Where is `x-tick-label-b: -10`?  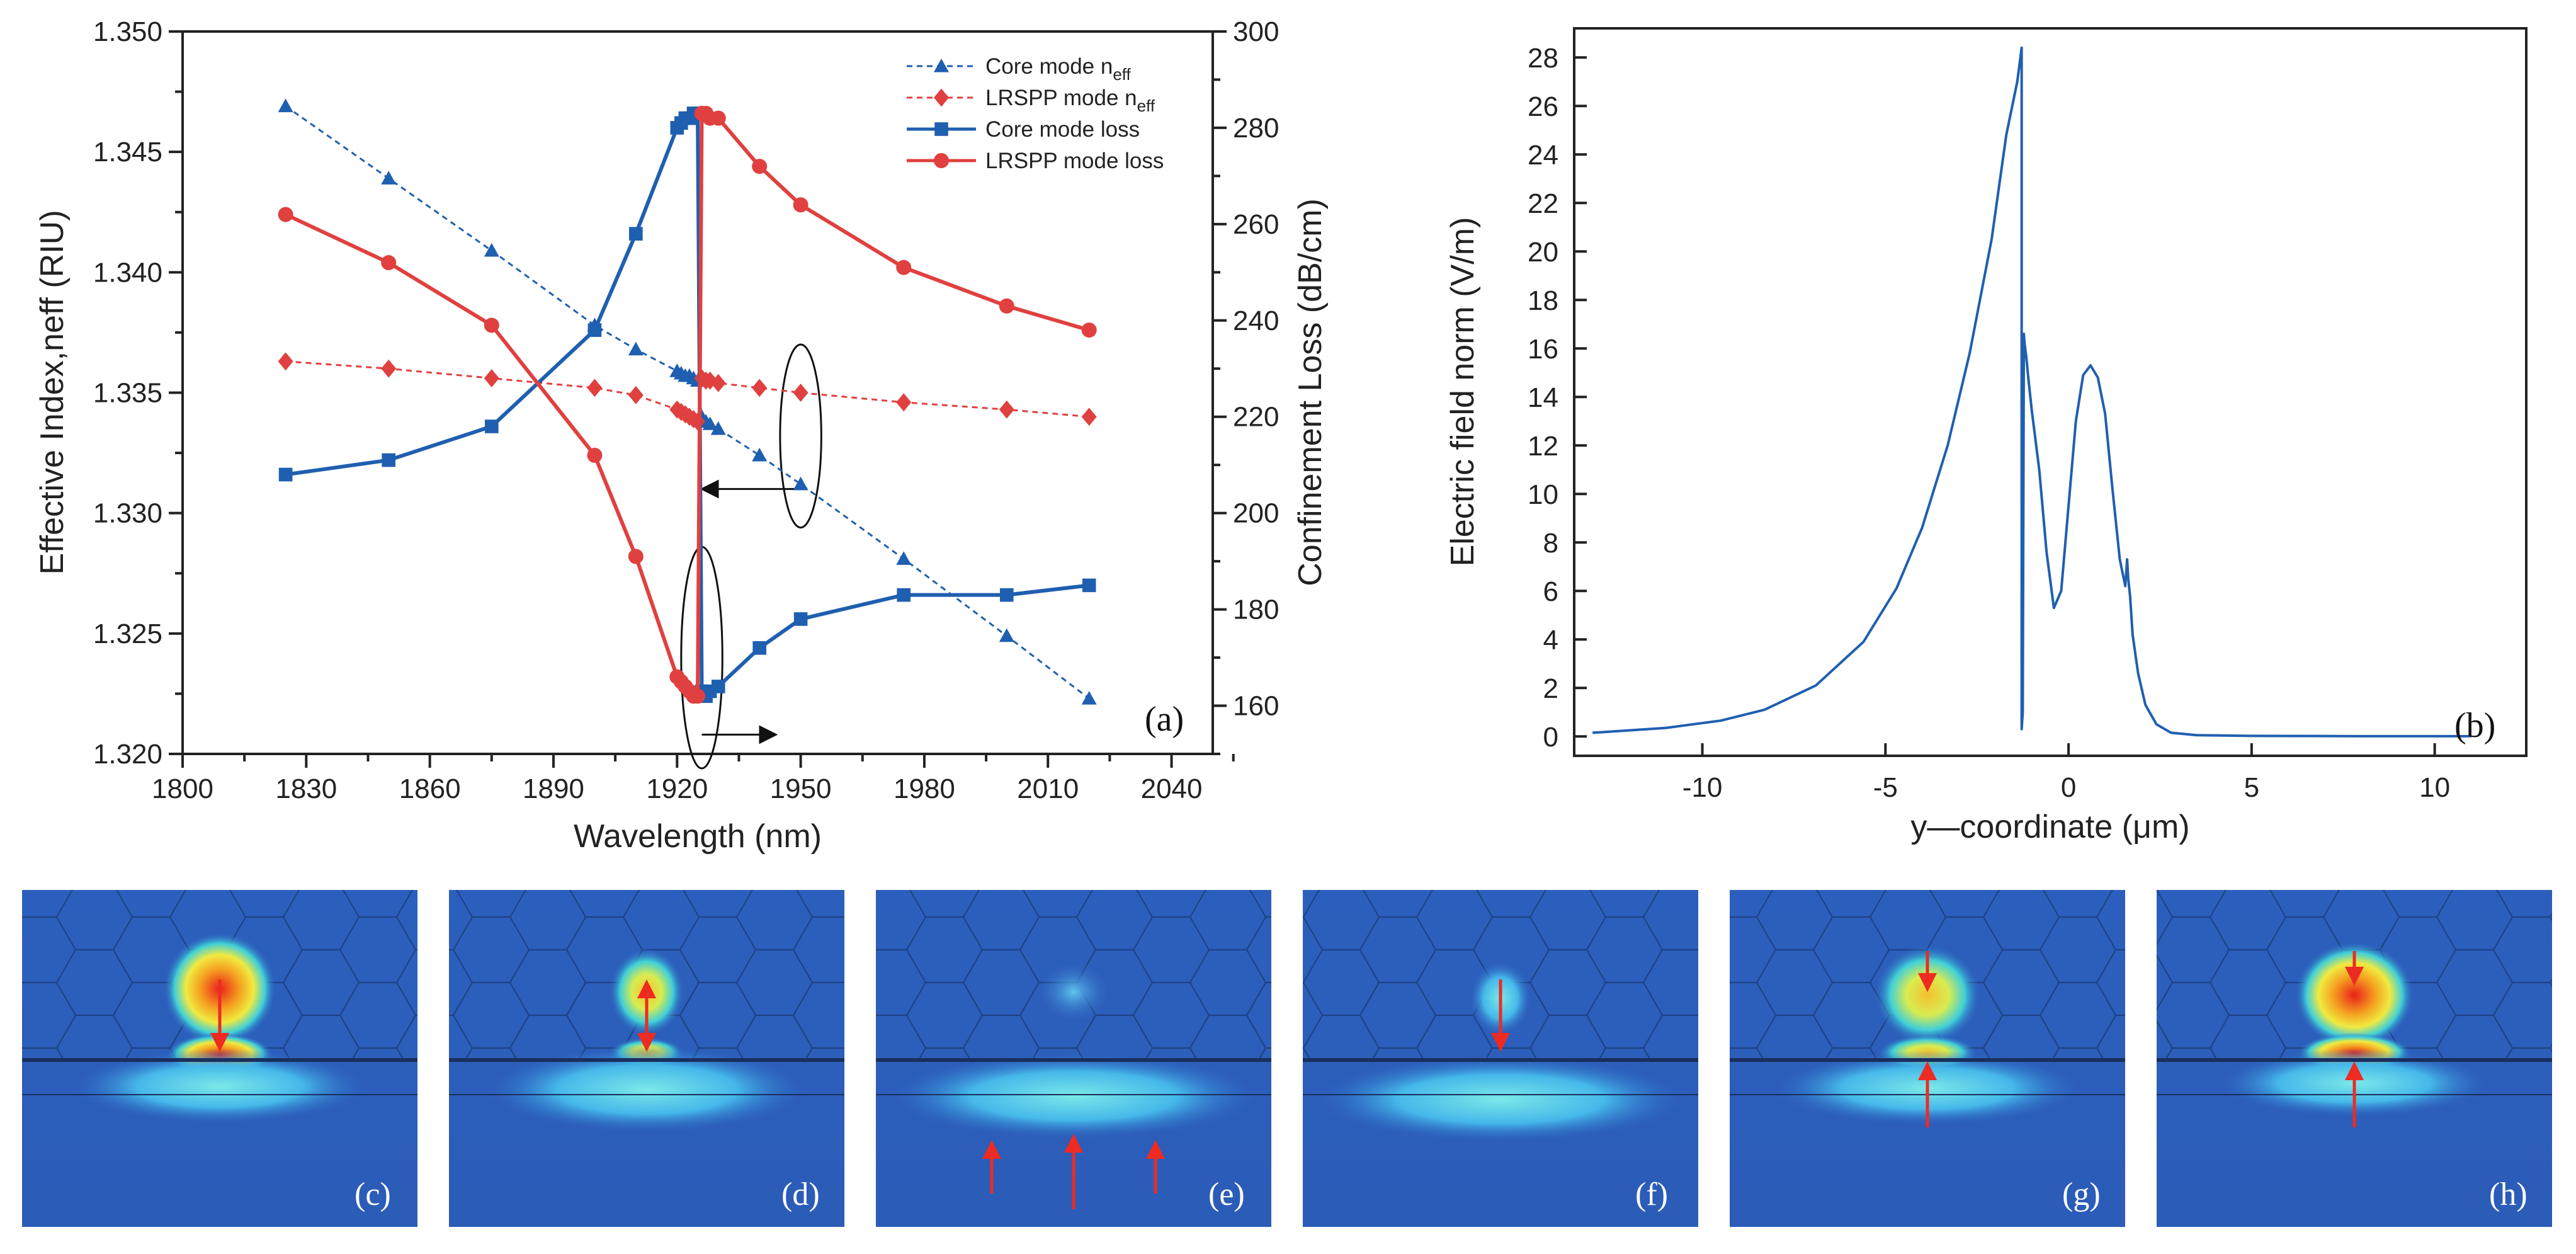
x-tick-label-b: -10 is located at coordinates (1702, 787).